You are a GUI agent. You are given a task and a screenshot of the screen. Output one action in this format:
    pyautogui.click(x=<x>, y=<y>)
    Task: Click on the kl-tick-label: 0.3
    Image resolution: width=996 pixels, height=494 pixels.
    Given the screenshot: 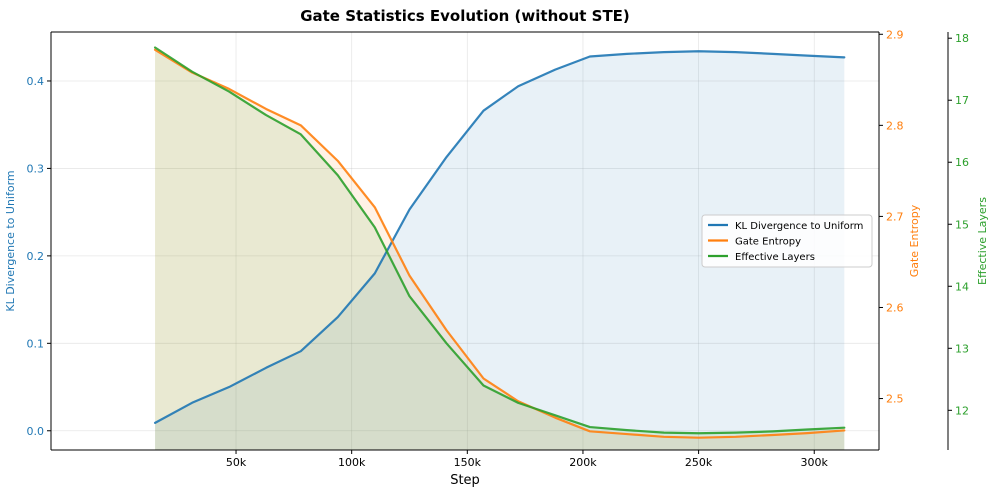 What is the action you would take?
    pyautogui.click(x=36, y=168)
    